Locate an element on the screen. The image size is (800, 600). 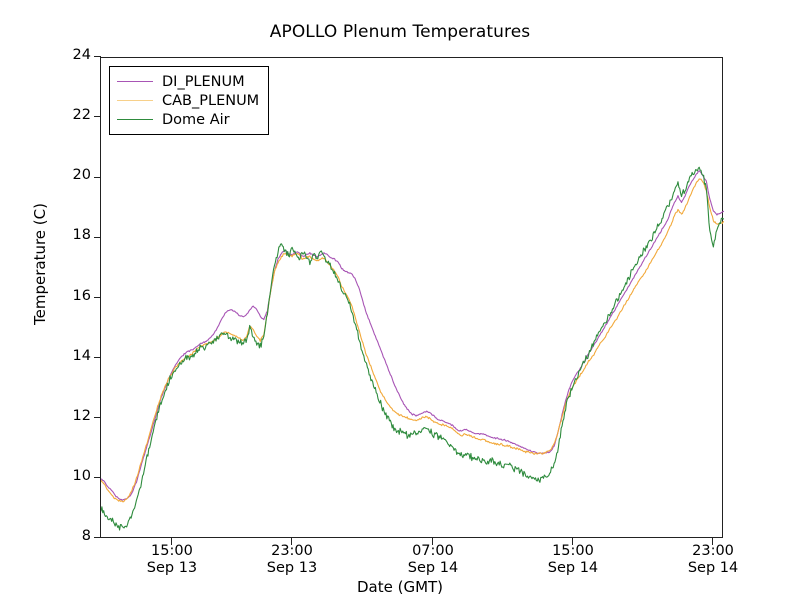
x-tick-label: 15:00 Sep 13 is located at coordinates (172, 560).